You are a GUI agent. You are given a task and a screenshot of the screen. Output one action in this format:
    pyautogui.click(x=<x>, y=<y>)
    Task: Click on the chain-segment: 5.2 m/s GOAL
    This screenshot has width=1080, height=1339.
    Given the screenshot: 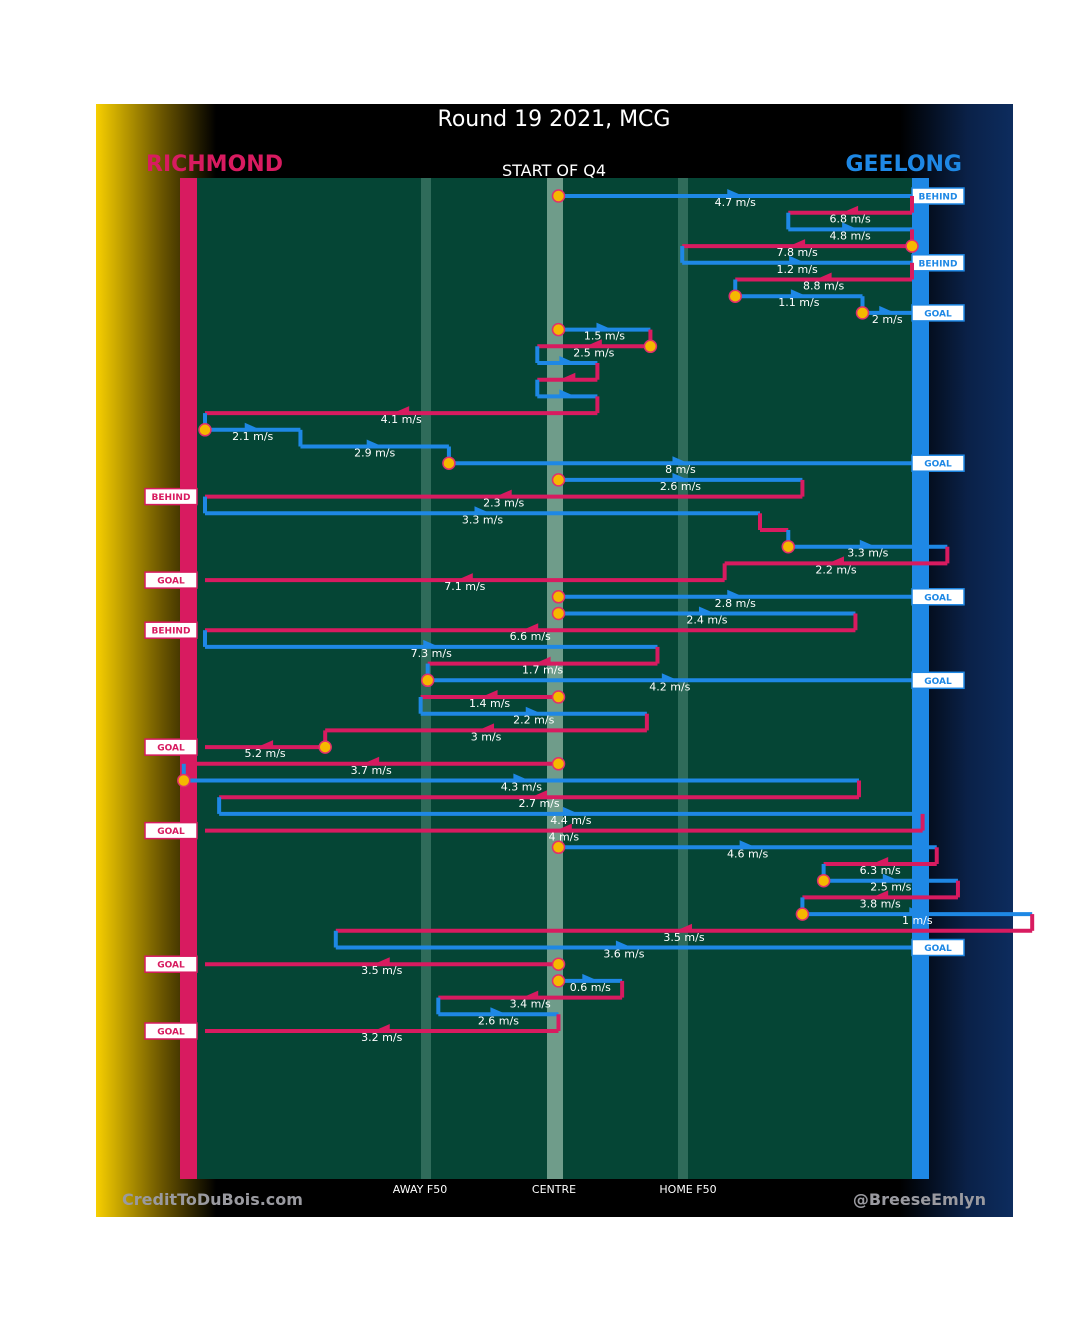 What is the action you would take?
    pyautogui.click(x=238, y=745)
    